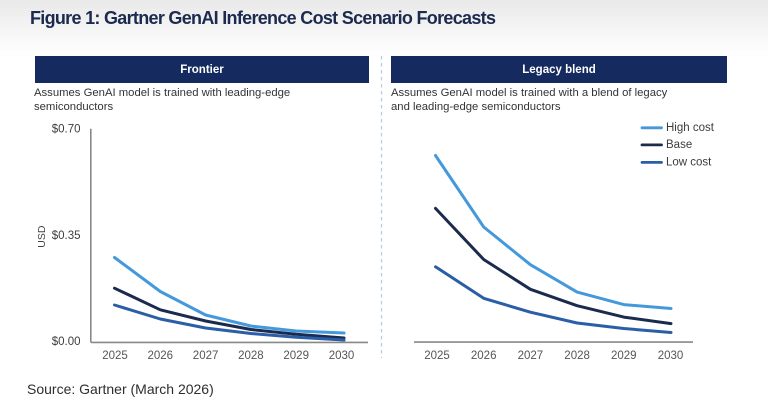 The width and height of the screenshot is (768, 411). I want to click on svg-text: $0.70, so click(66, 130).